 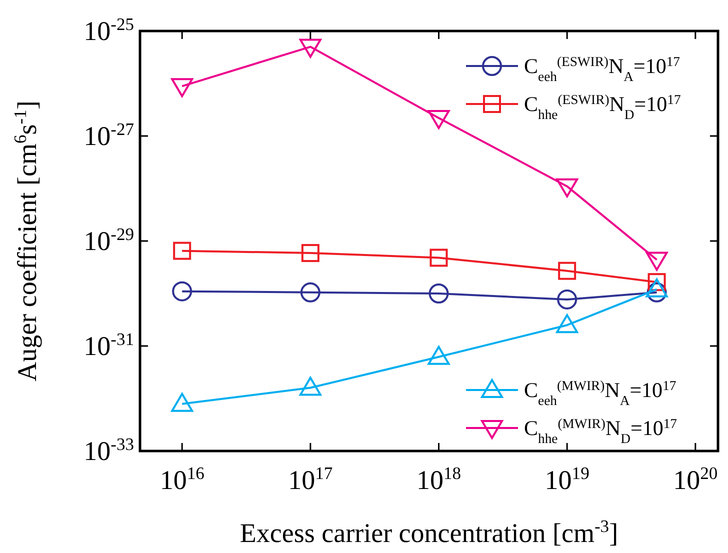 I want to click on x-tick-label: 10$^{20}$, so click(x=695, y=479).